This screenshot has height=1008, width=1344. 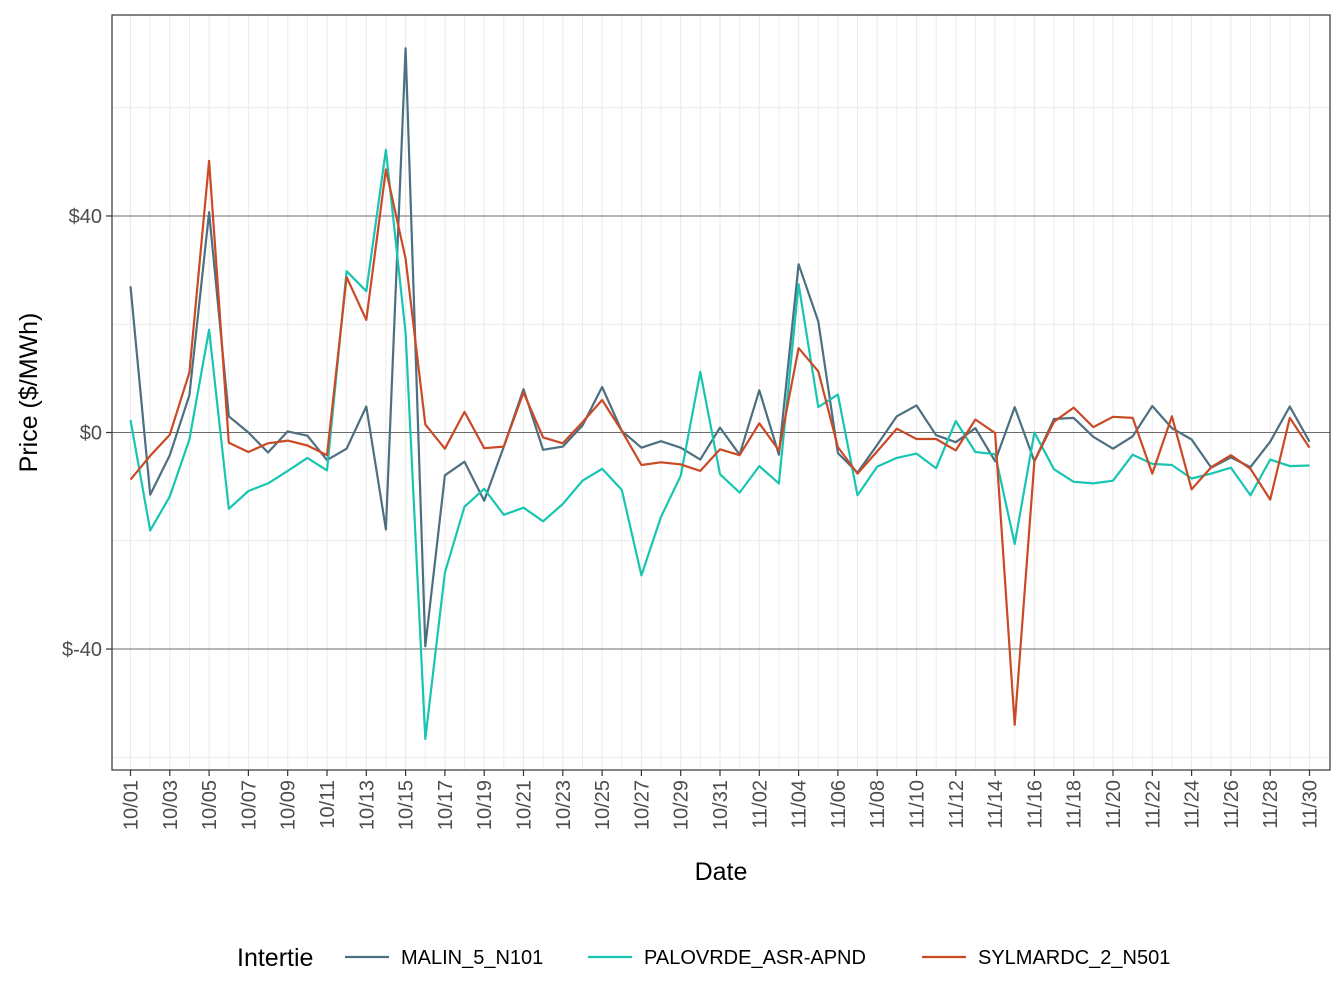 I want to click on x-tick-label: 11/20, so click(x=1114, y=804).